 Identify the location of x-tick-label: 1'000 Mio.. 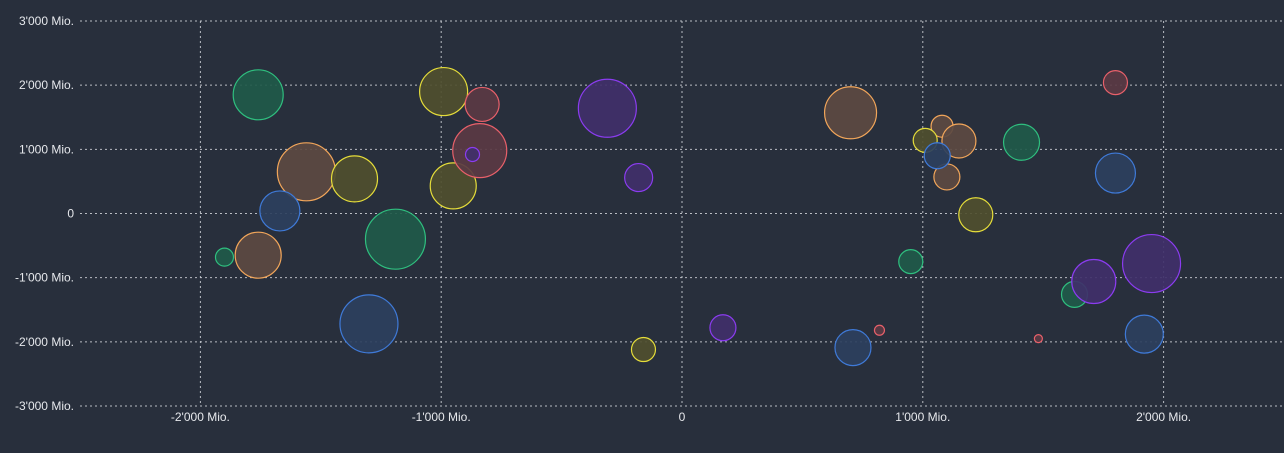
(922, 417).